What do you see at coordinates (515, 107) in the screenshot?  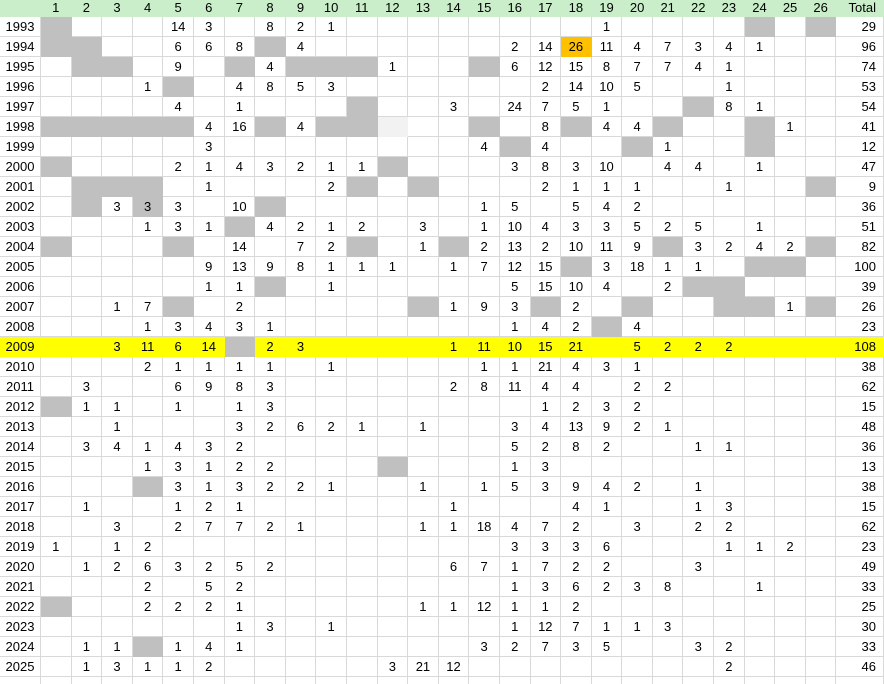 I see `cell-1997-c16: 24` at bounding box center [515, 107].